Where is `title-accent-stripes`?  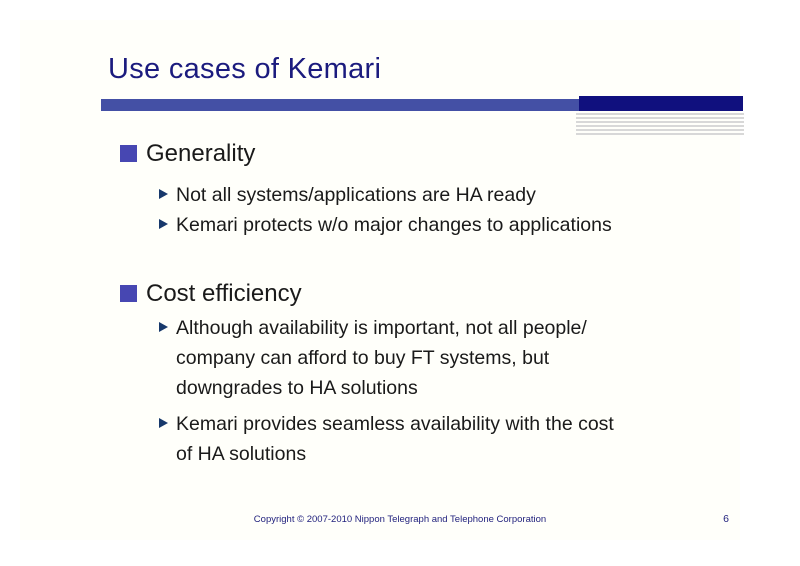
title-accent-stripes is located at coordinates (660, 124).